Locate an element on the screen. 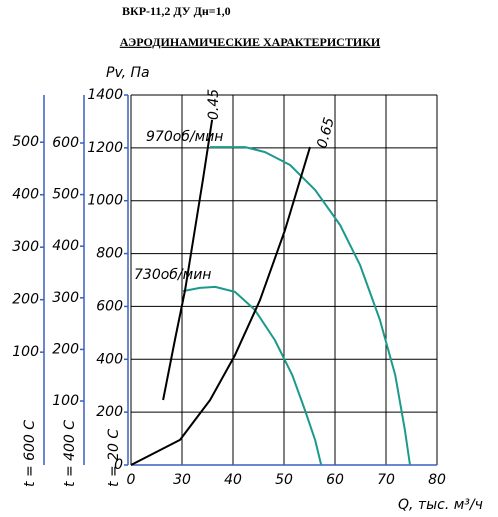 The height and width of the screenshot is (517, 498). x-tick-label: 70 is located at coordinates (386, 480).